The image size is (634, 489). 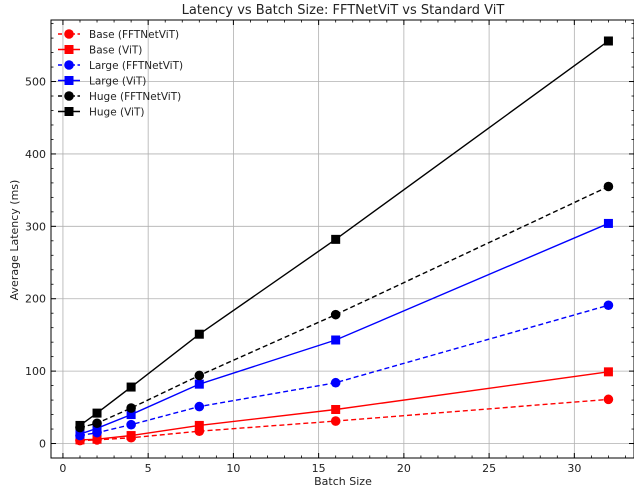 What do you see at coordinates (135, 97) in the screenshot?
I see `legend-label: Huge (FFTNetViT)` at bounding box center [135, 97].